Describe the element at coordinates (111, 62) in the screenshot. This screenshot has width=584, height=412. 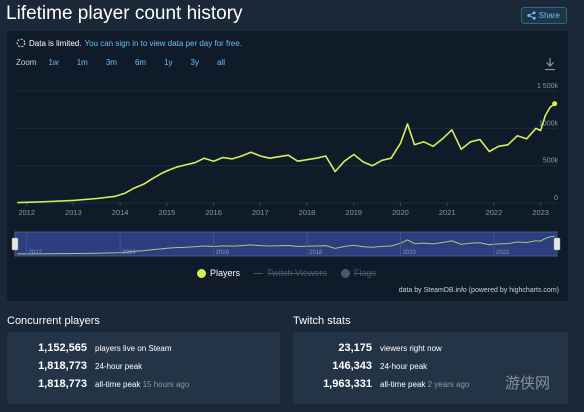
I see `zoom-3m-button: 3m` at that location.